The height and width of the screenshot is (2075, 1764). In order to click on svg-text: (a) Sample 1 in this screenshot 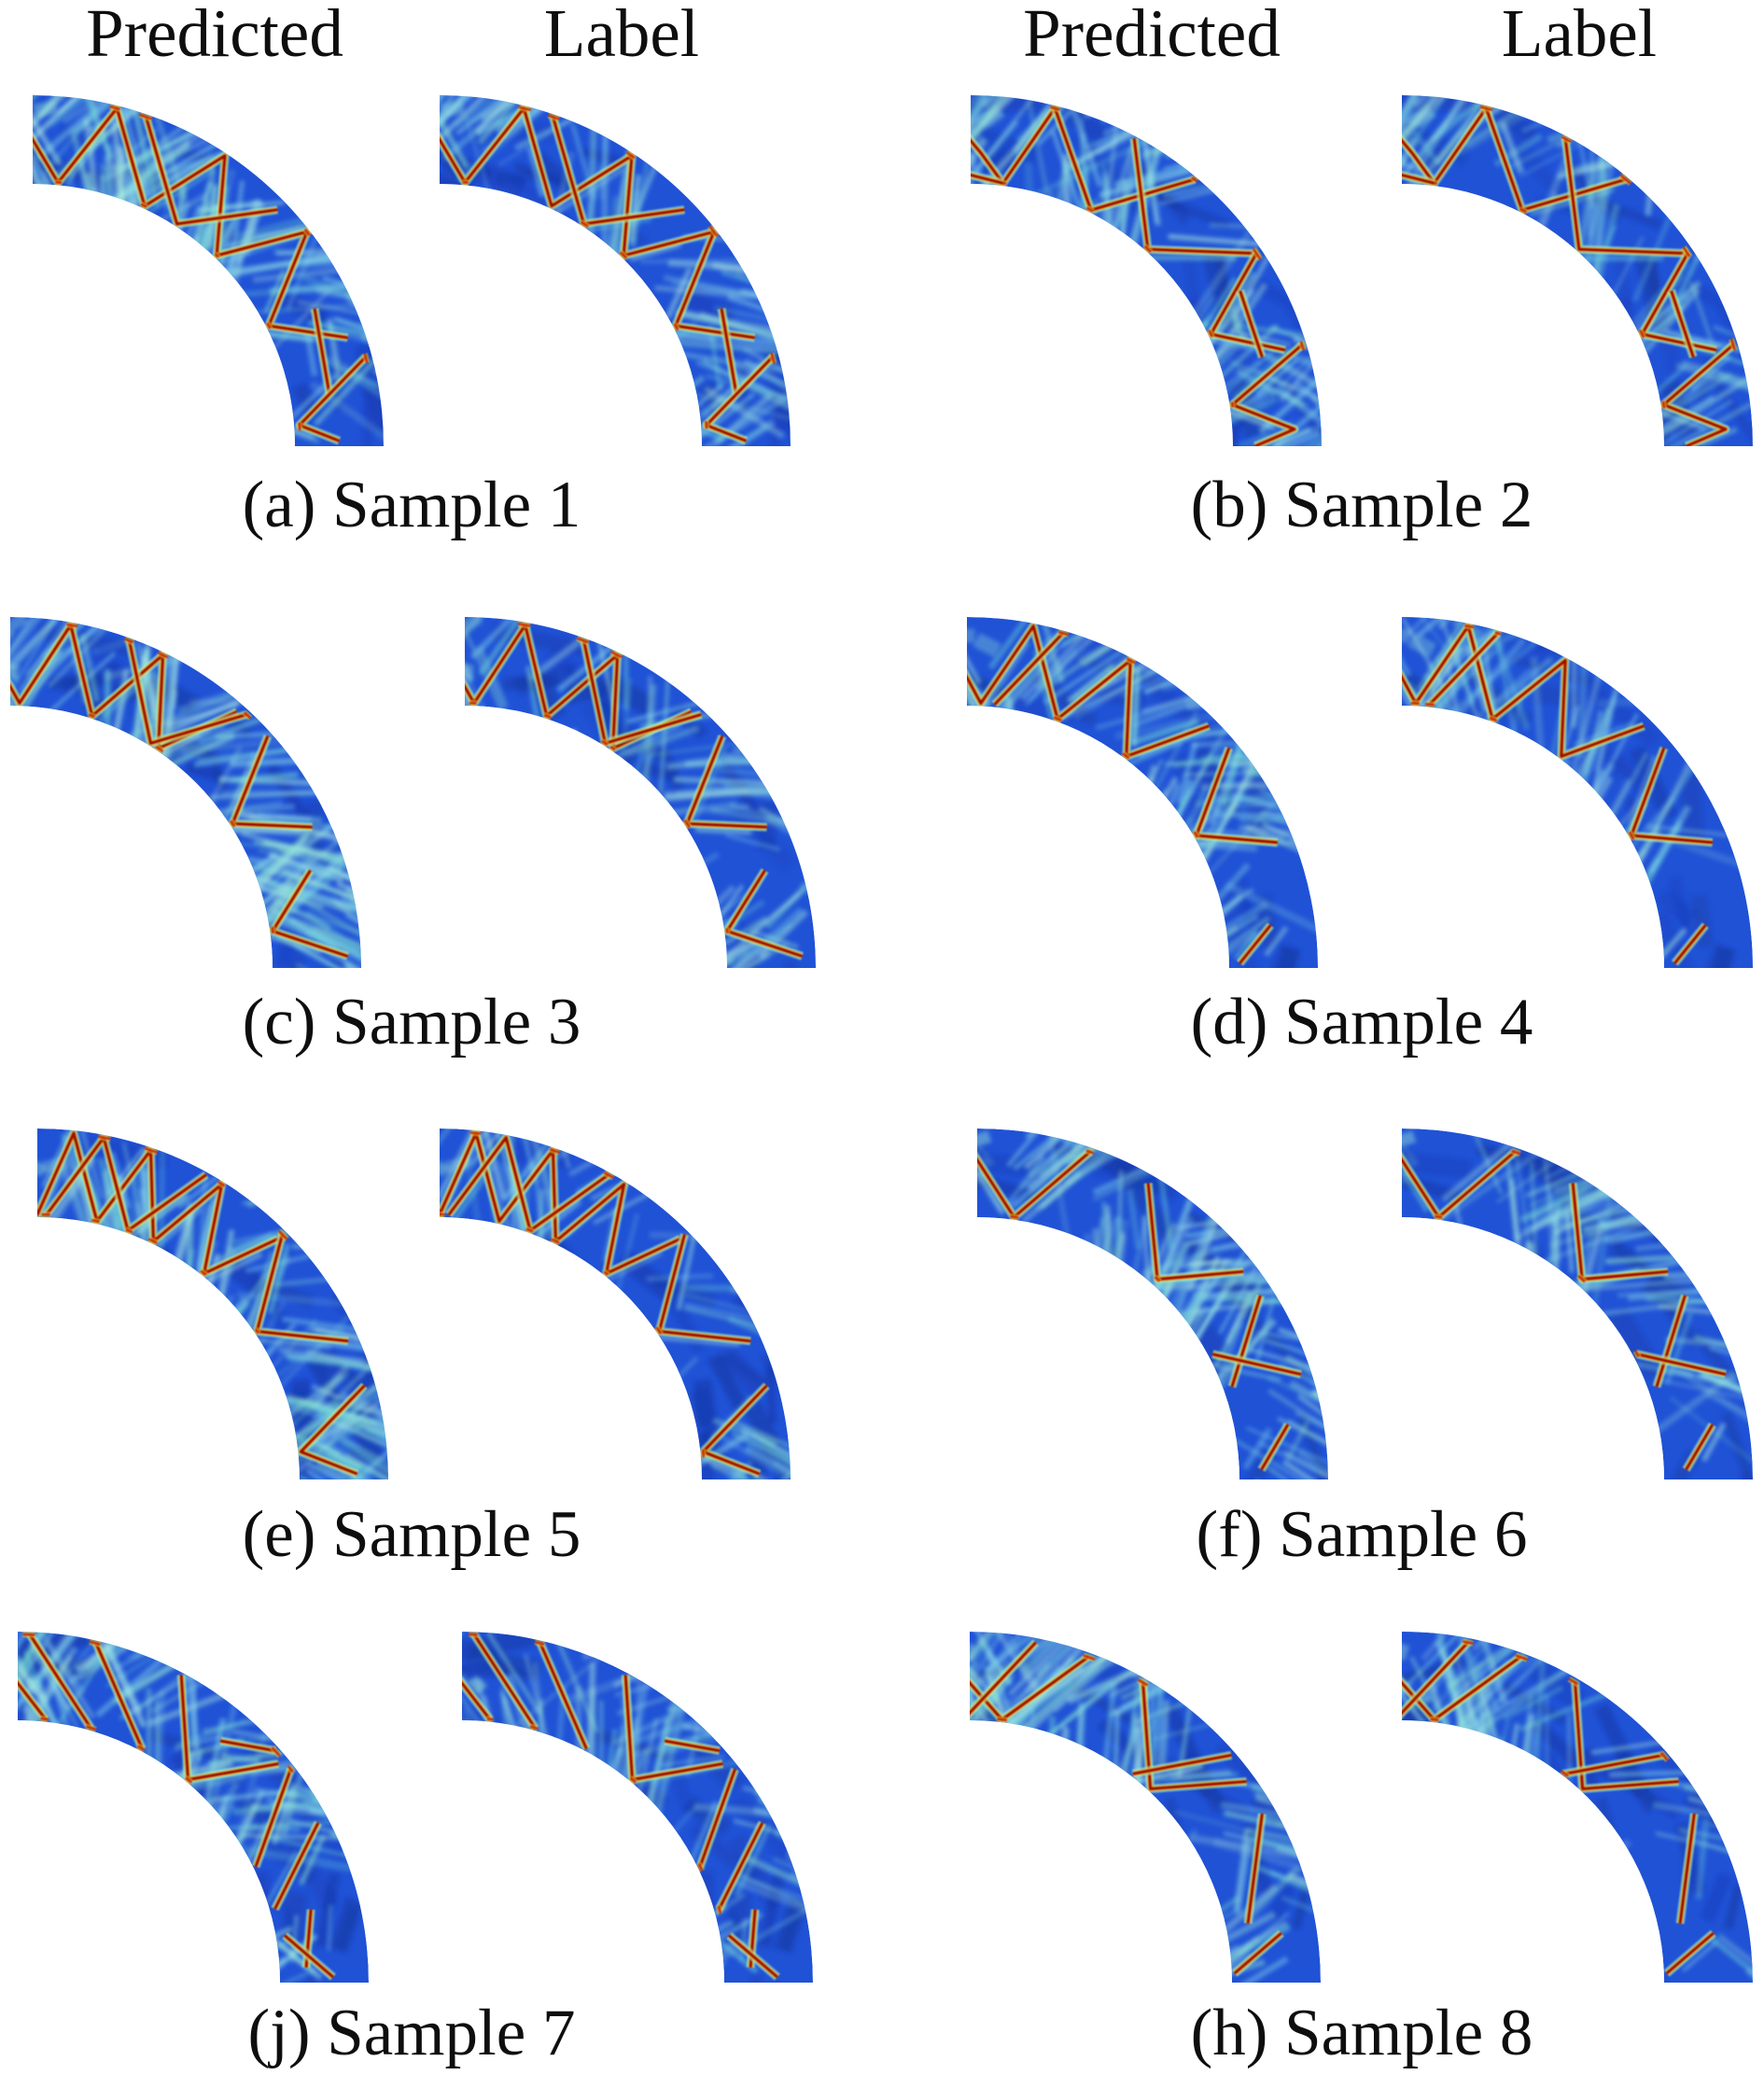, I will do `click(412, 505)`.